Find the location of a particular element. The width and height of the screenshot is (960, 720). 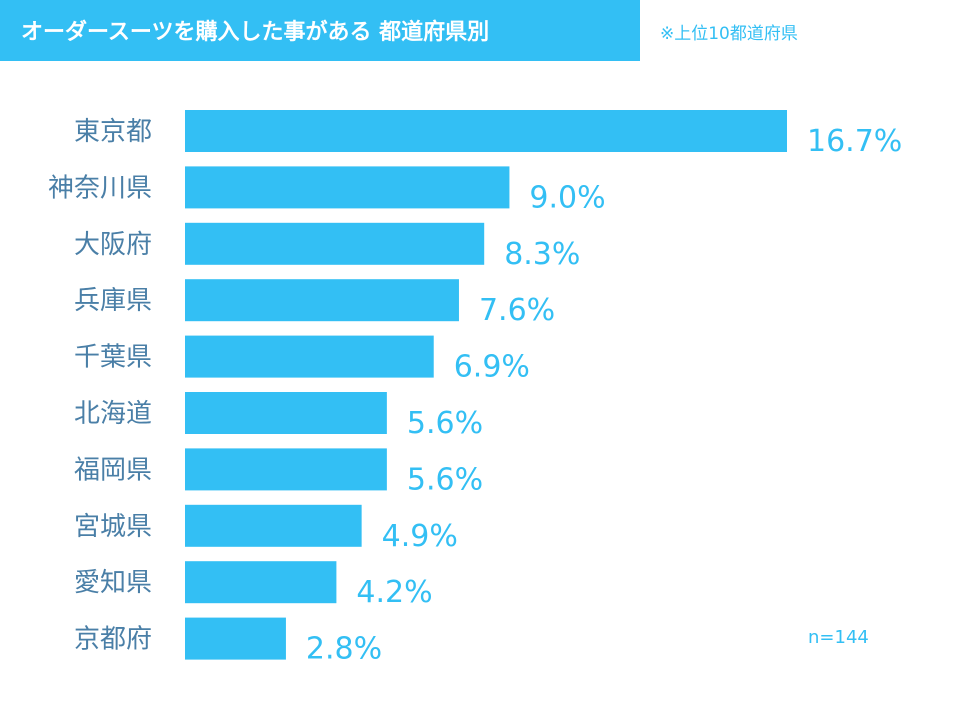

category-label: 東京都 is located at coordinates (113, 132).